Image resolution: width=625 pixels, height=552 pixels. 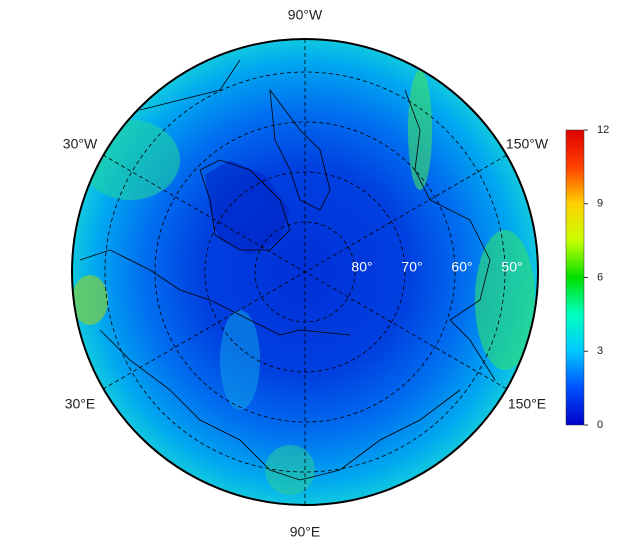 What do you see at coordinates (80, 144) in the screenshot?
I see `lon-label: 30°W` at bounding box center [80, 144].